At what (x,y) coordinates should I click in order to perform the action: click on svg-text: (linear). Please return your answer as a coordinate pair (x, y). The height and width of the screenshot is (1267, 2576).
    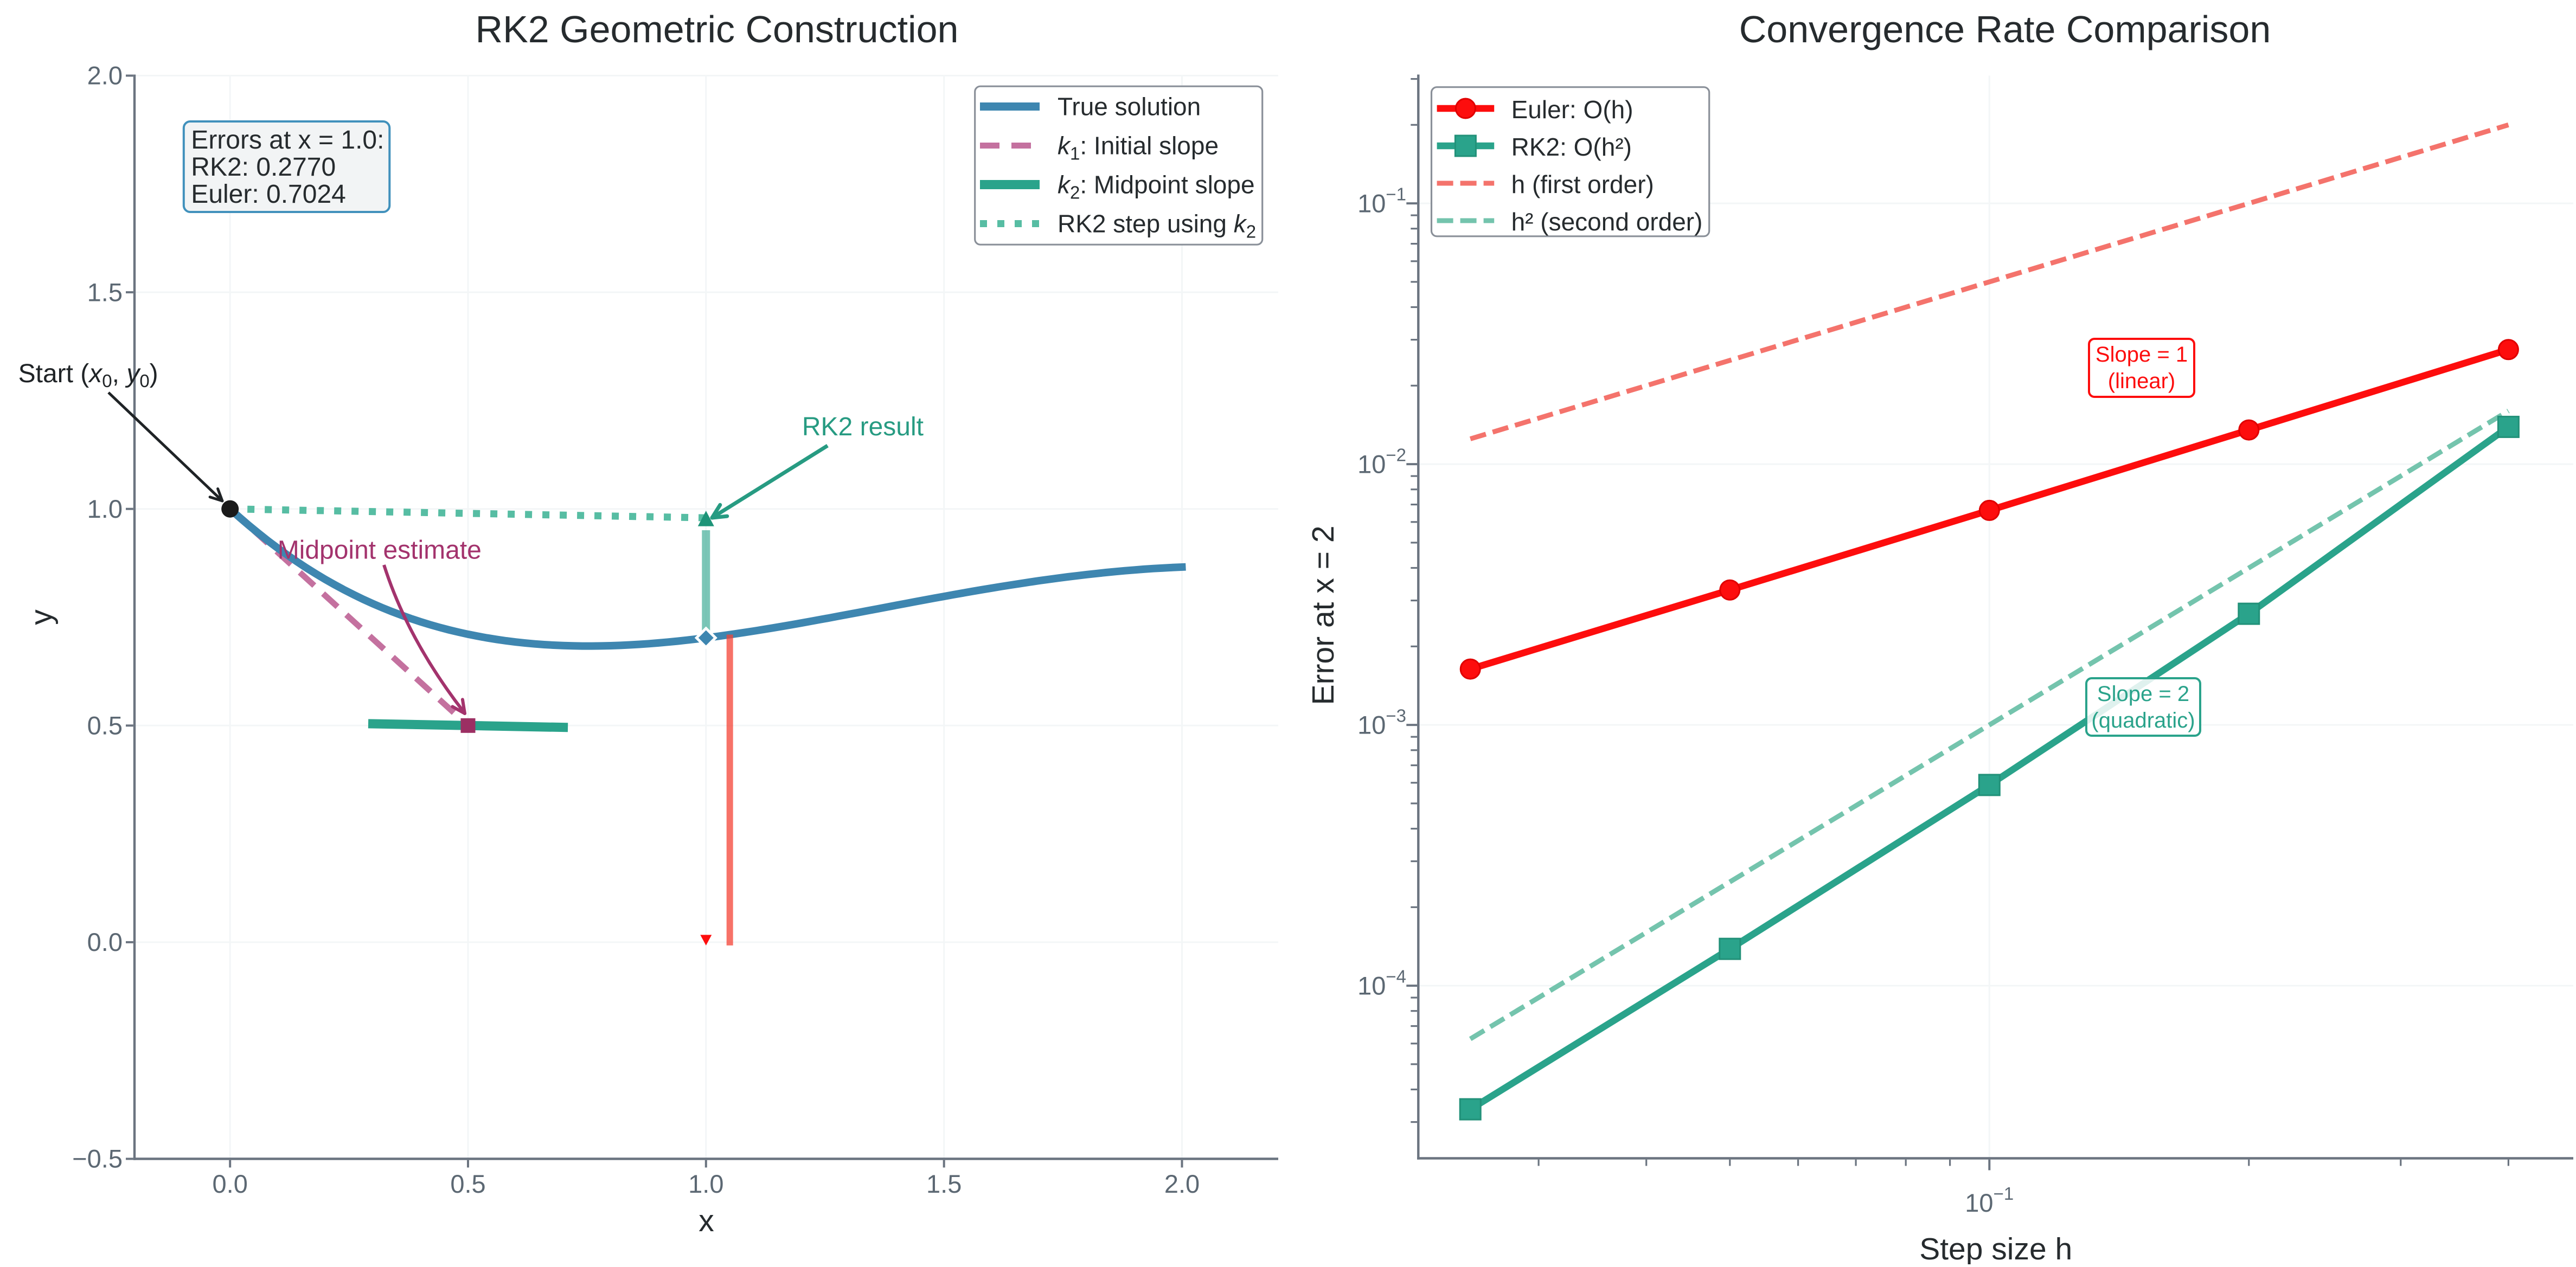
    Looking at the image, I should click on (2141, 381).